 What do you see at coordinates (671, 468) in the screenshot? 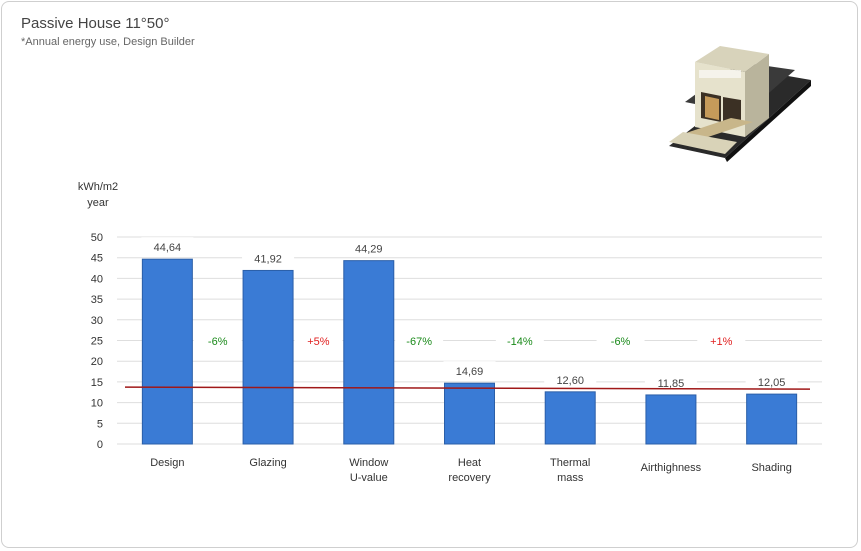
I see `category-label: Airthighness` at bounding box center [671, 468].